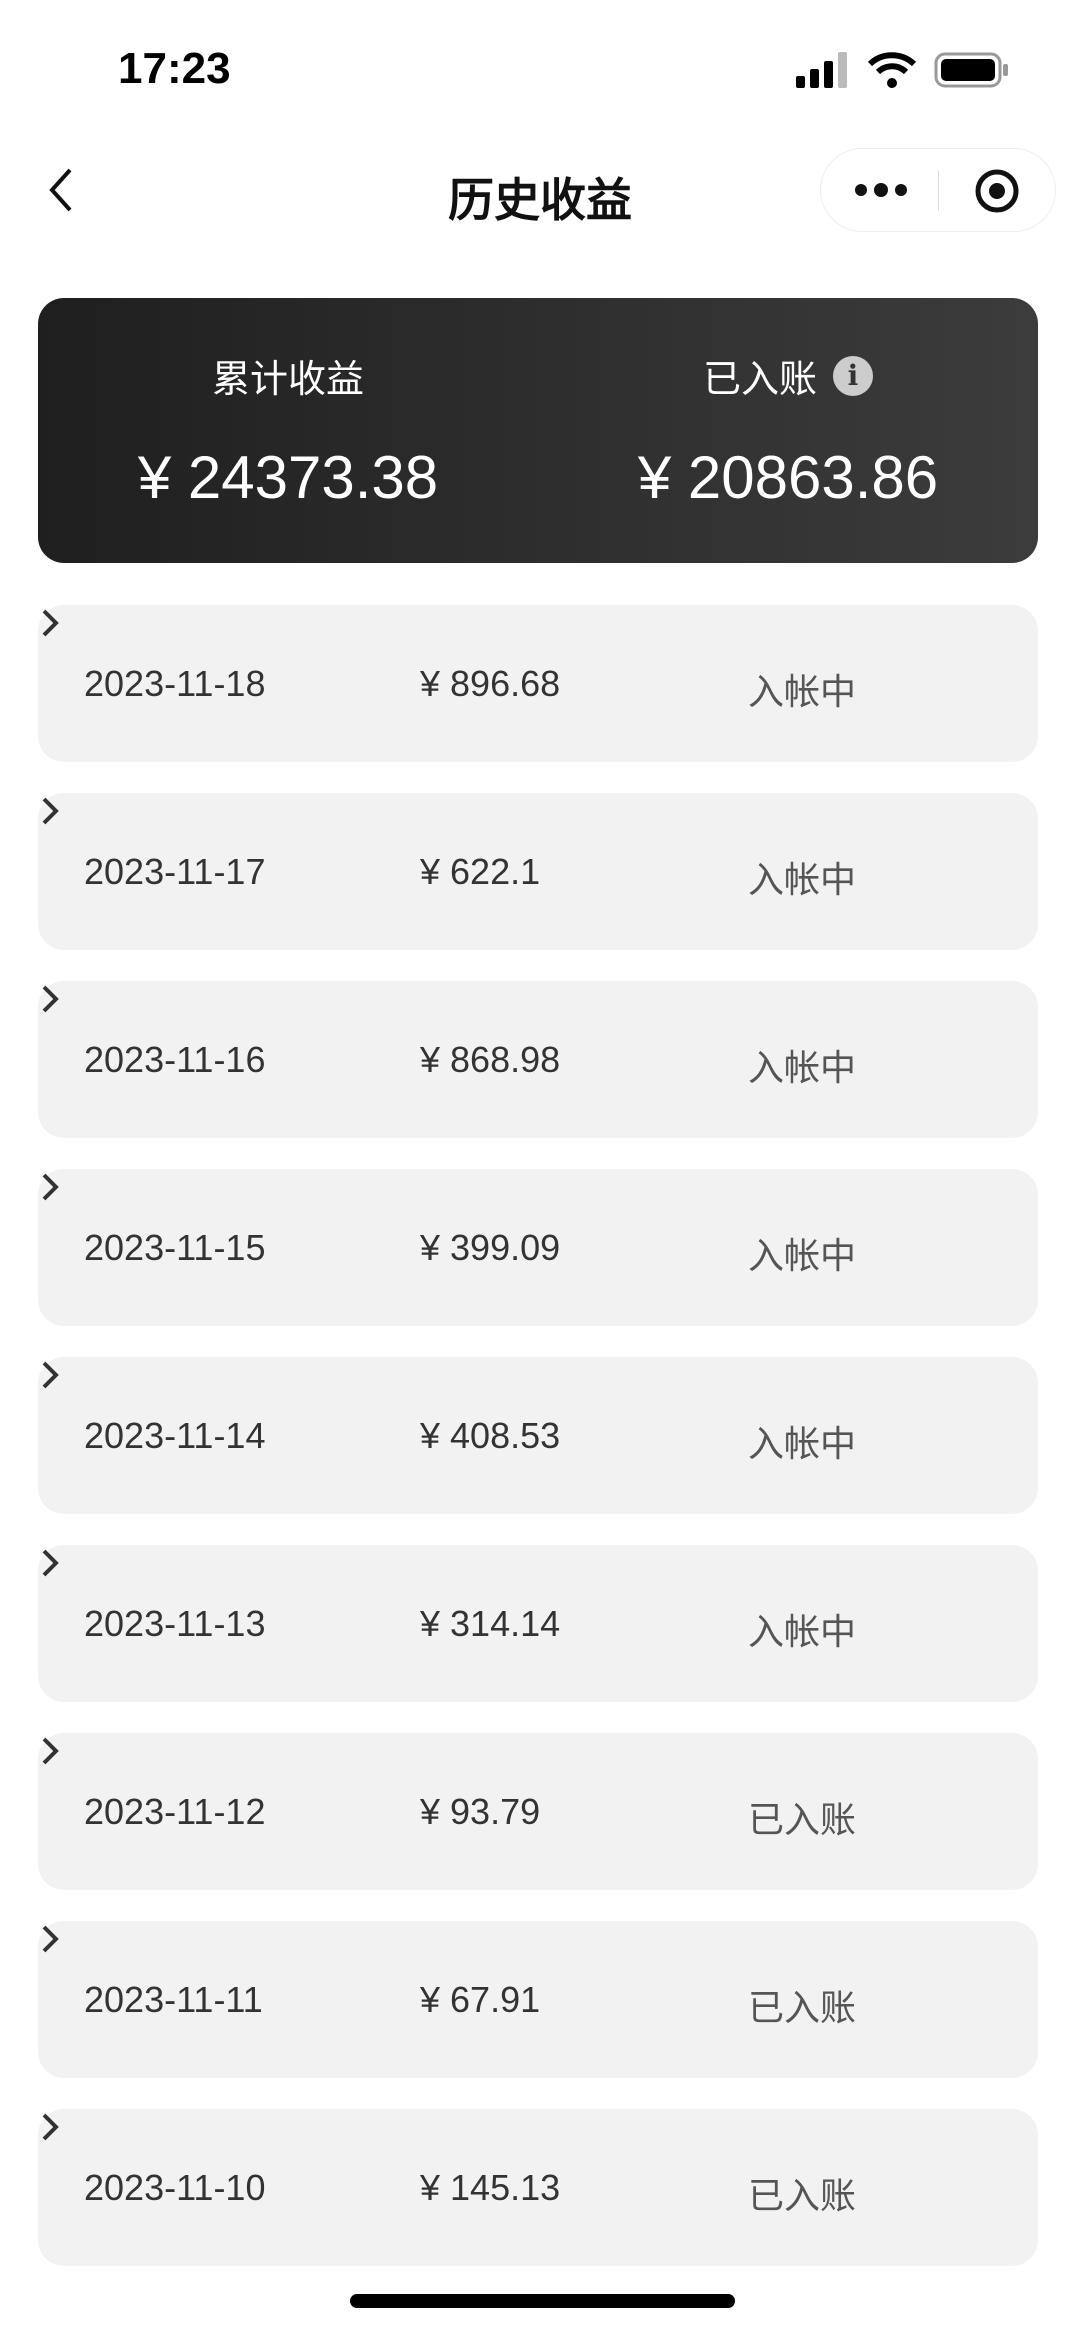 This screenshot has width=1080, height=2337. What do you see at coordinates (821, 70) in the screenshot?
I see `signal-icon` at bounding box center [821, 70].